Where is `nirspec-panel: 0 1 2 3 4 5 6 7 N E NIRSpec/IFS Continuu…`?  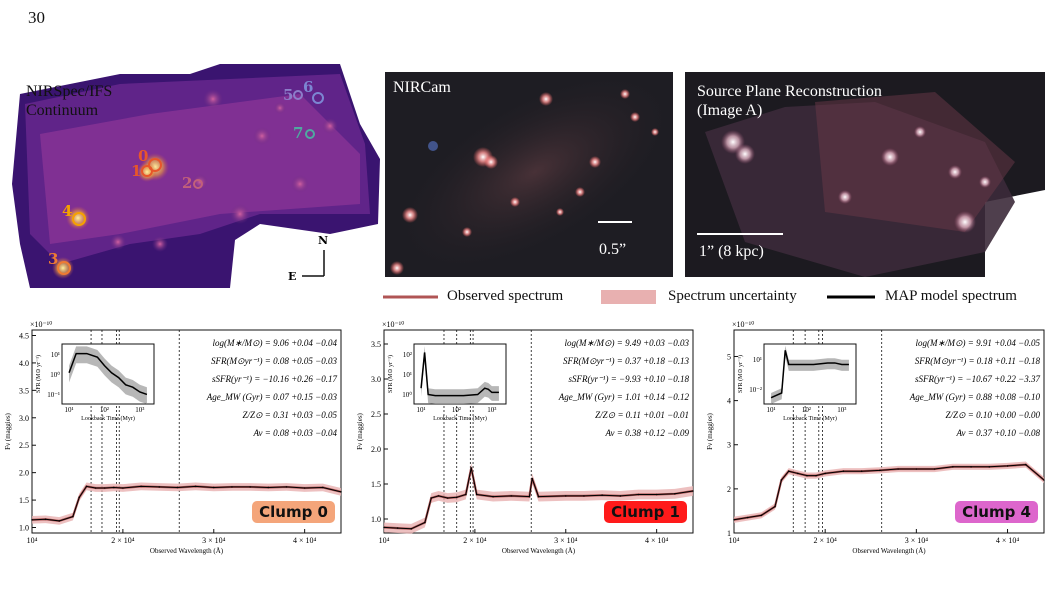 nirspec-panel: 0 1 2 3 4 5 6 7 N E NIRSpec/IFS Continuu… is located at coordinates (190, 176).